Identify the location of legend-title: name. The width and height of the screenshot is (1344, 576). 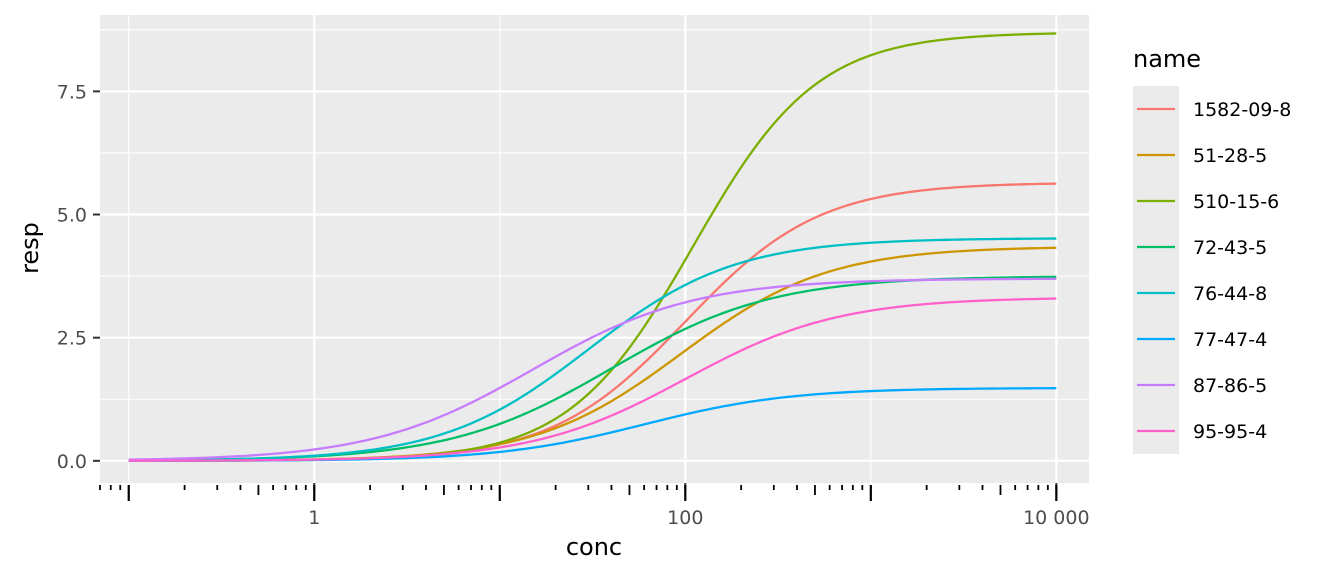
(1167, 59).